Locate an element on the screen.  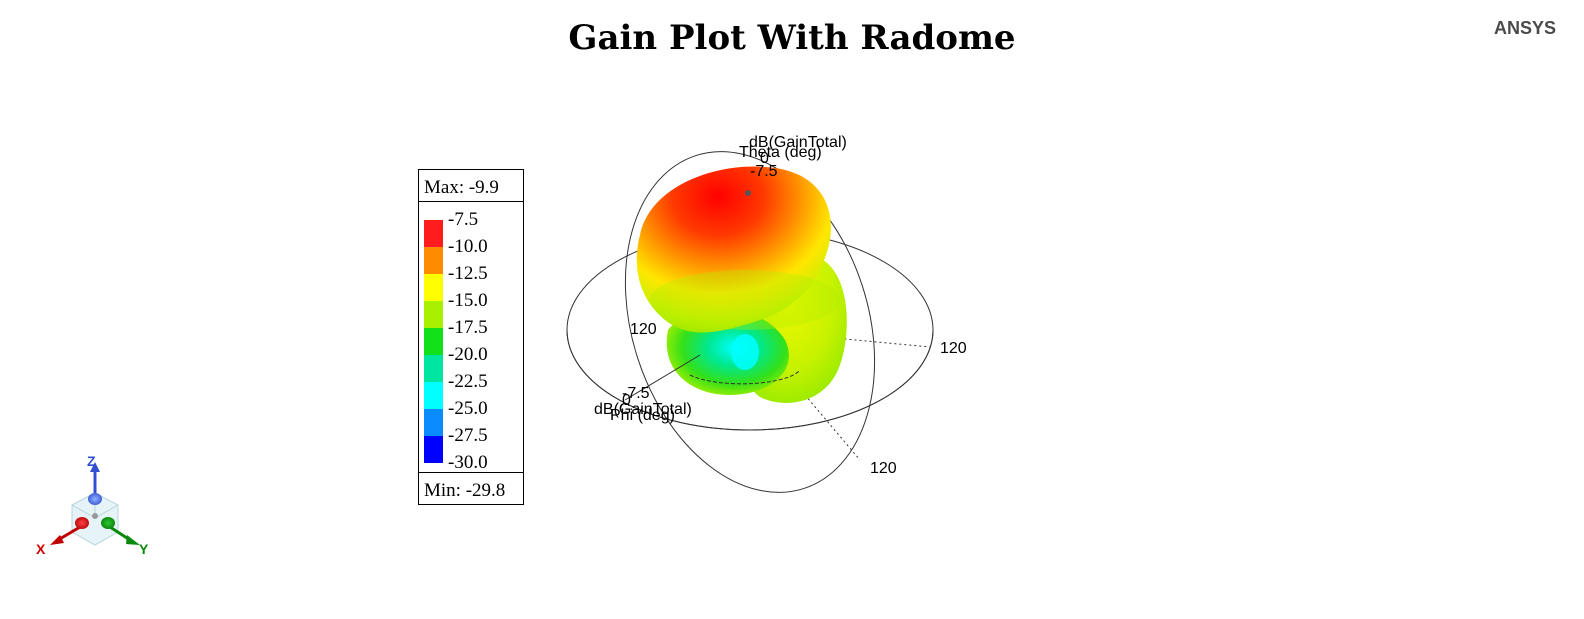
ring-label-left: 120 is located at coordinates (643, 329).